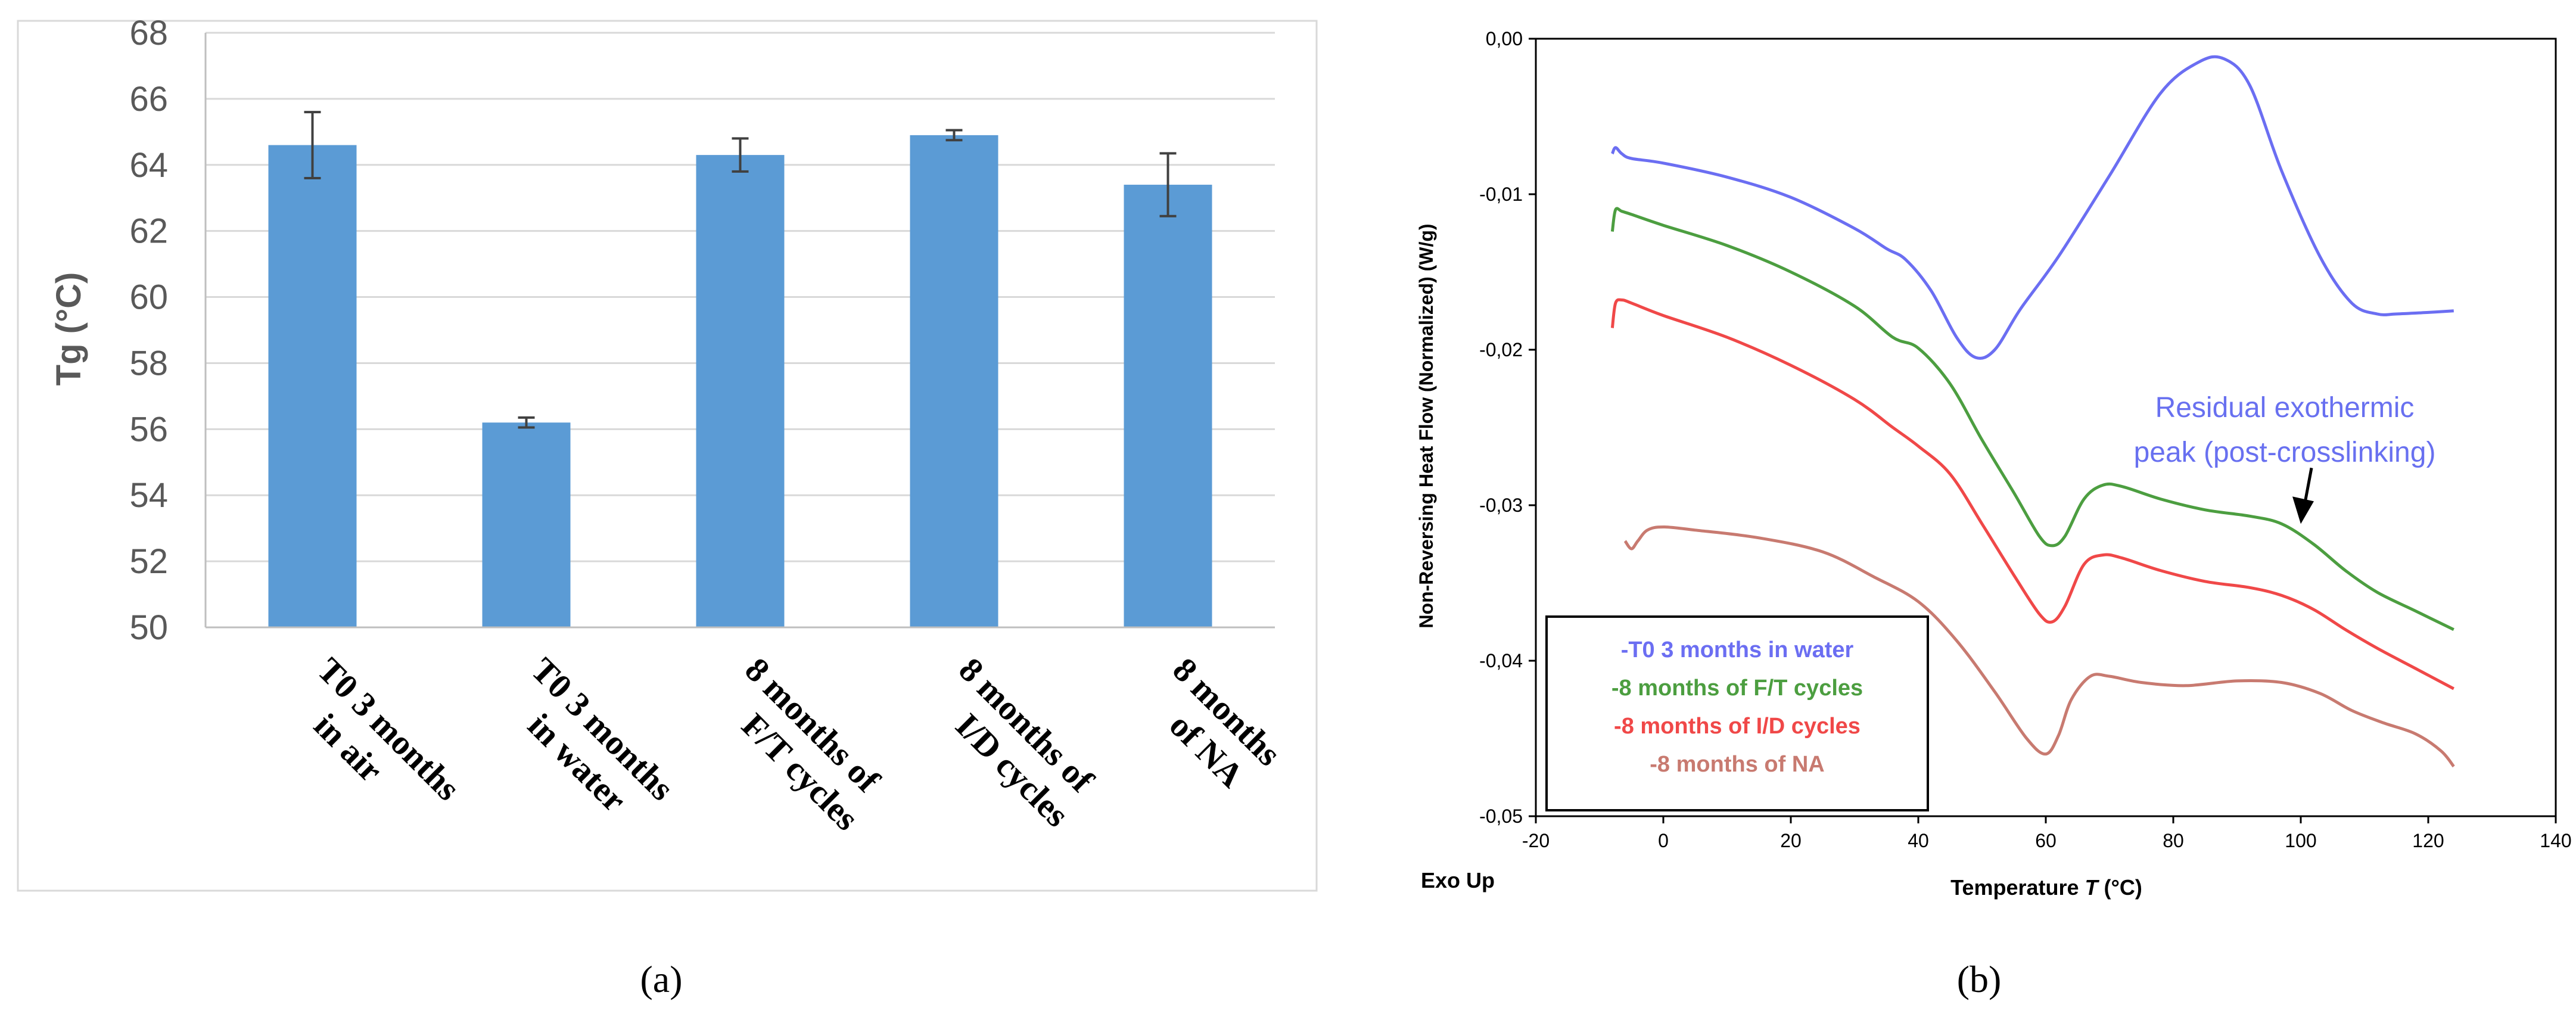 The height and width of the screenshot is (1017, 2576). What do you see at coordinates (148, 100) in the screenshot?
I see `y-tick-label: 66` at bounding box center [148, 100].